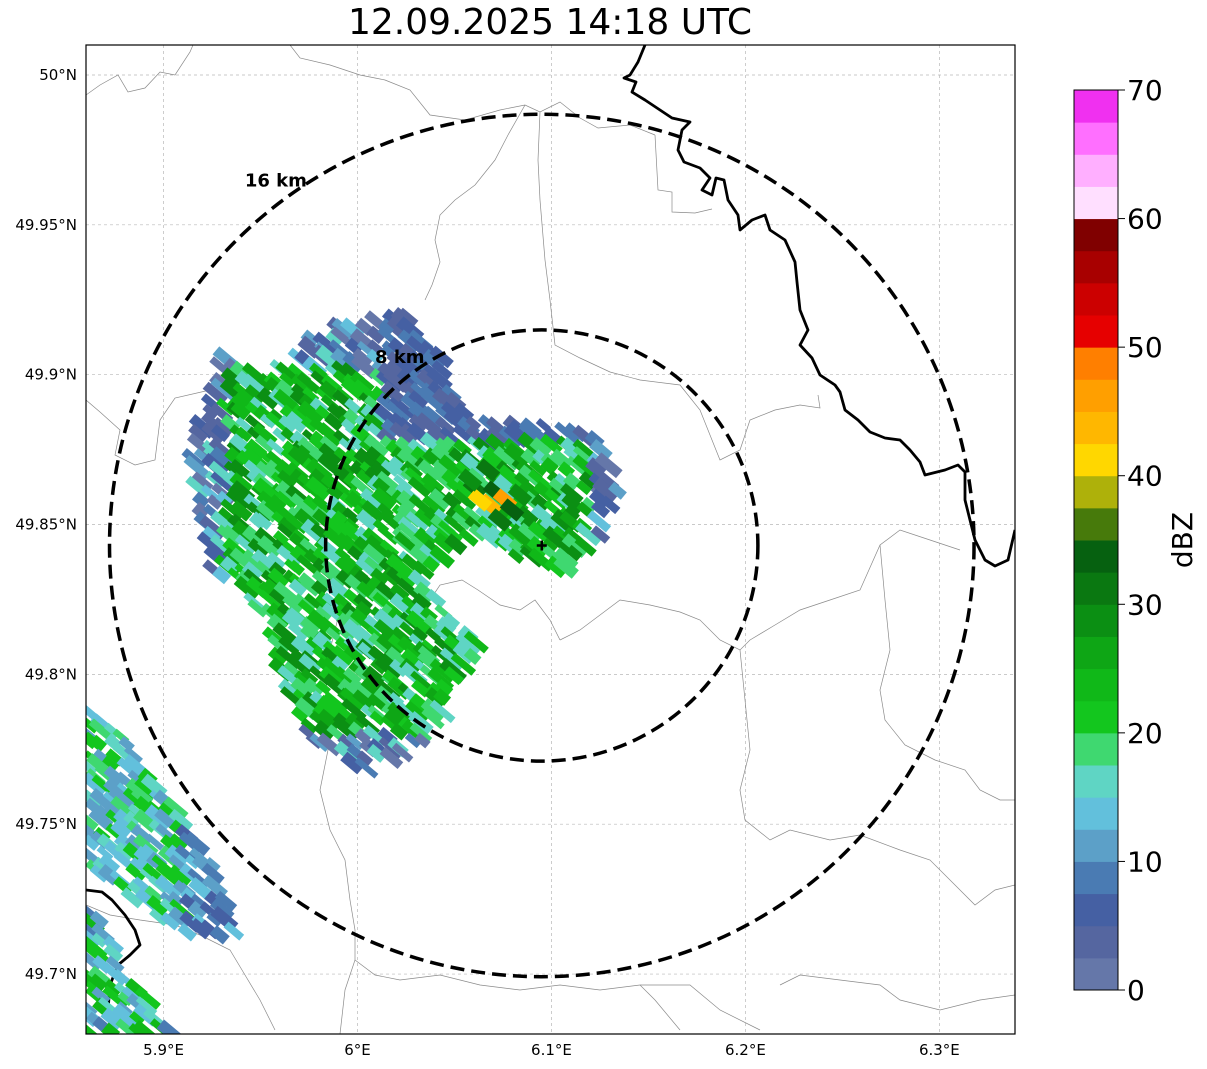 Image resolution: width=1207 pixels, height=1069 pixels. What do you see at coordinates (46, 225) in the screenshot?
I see `lat-tick-label: 49.95°N` at bounding box center [46, 225].